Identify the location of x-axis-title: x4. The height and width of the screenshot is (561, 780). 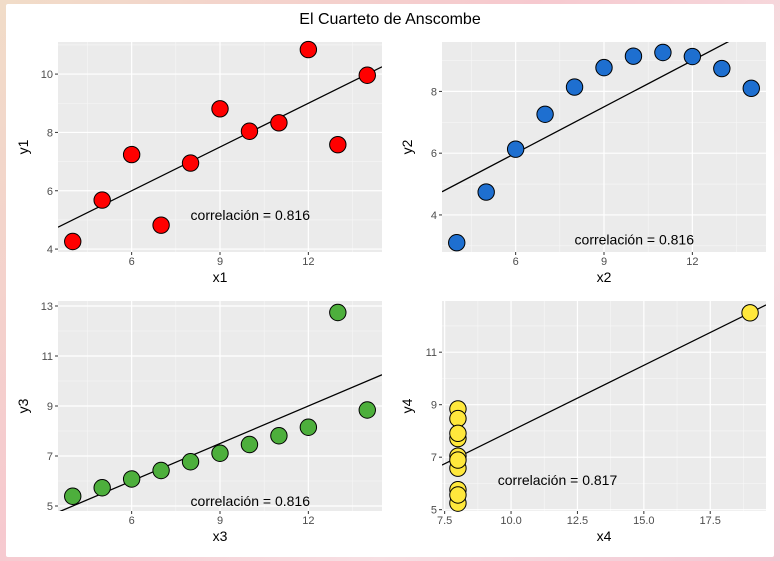
(604, 536).